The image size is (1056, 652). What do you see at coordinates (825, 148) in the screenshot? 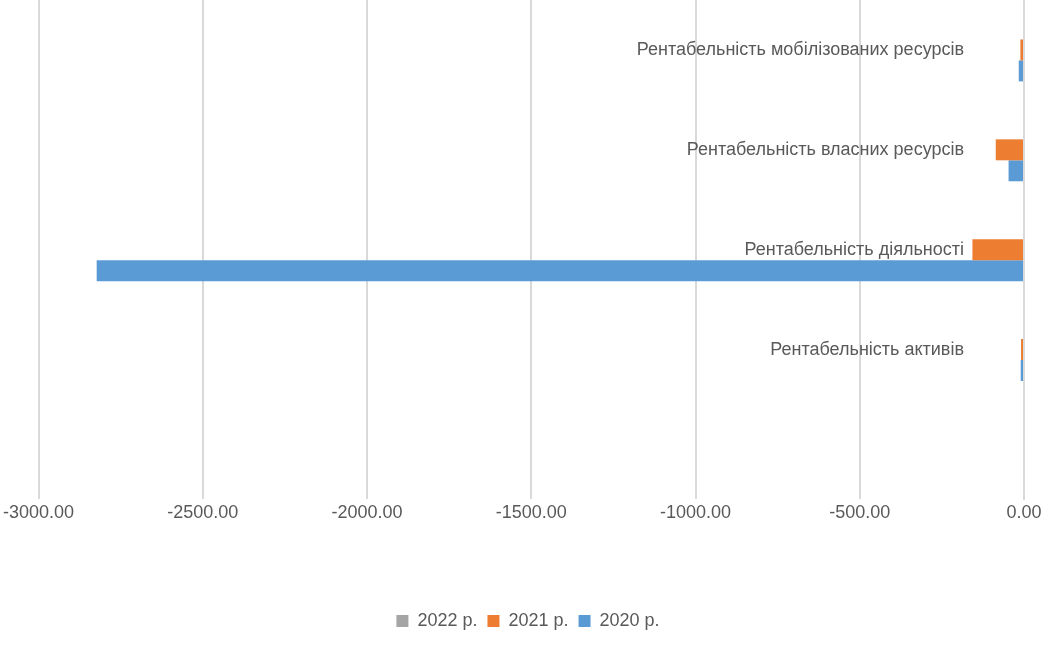
I see `y-tick-label: Рентабельність власних ресурсів` at bounding box center [825, 148].